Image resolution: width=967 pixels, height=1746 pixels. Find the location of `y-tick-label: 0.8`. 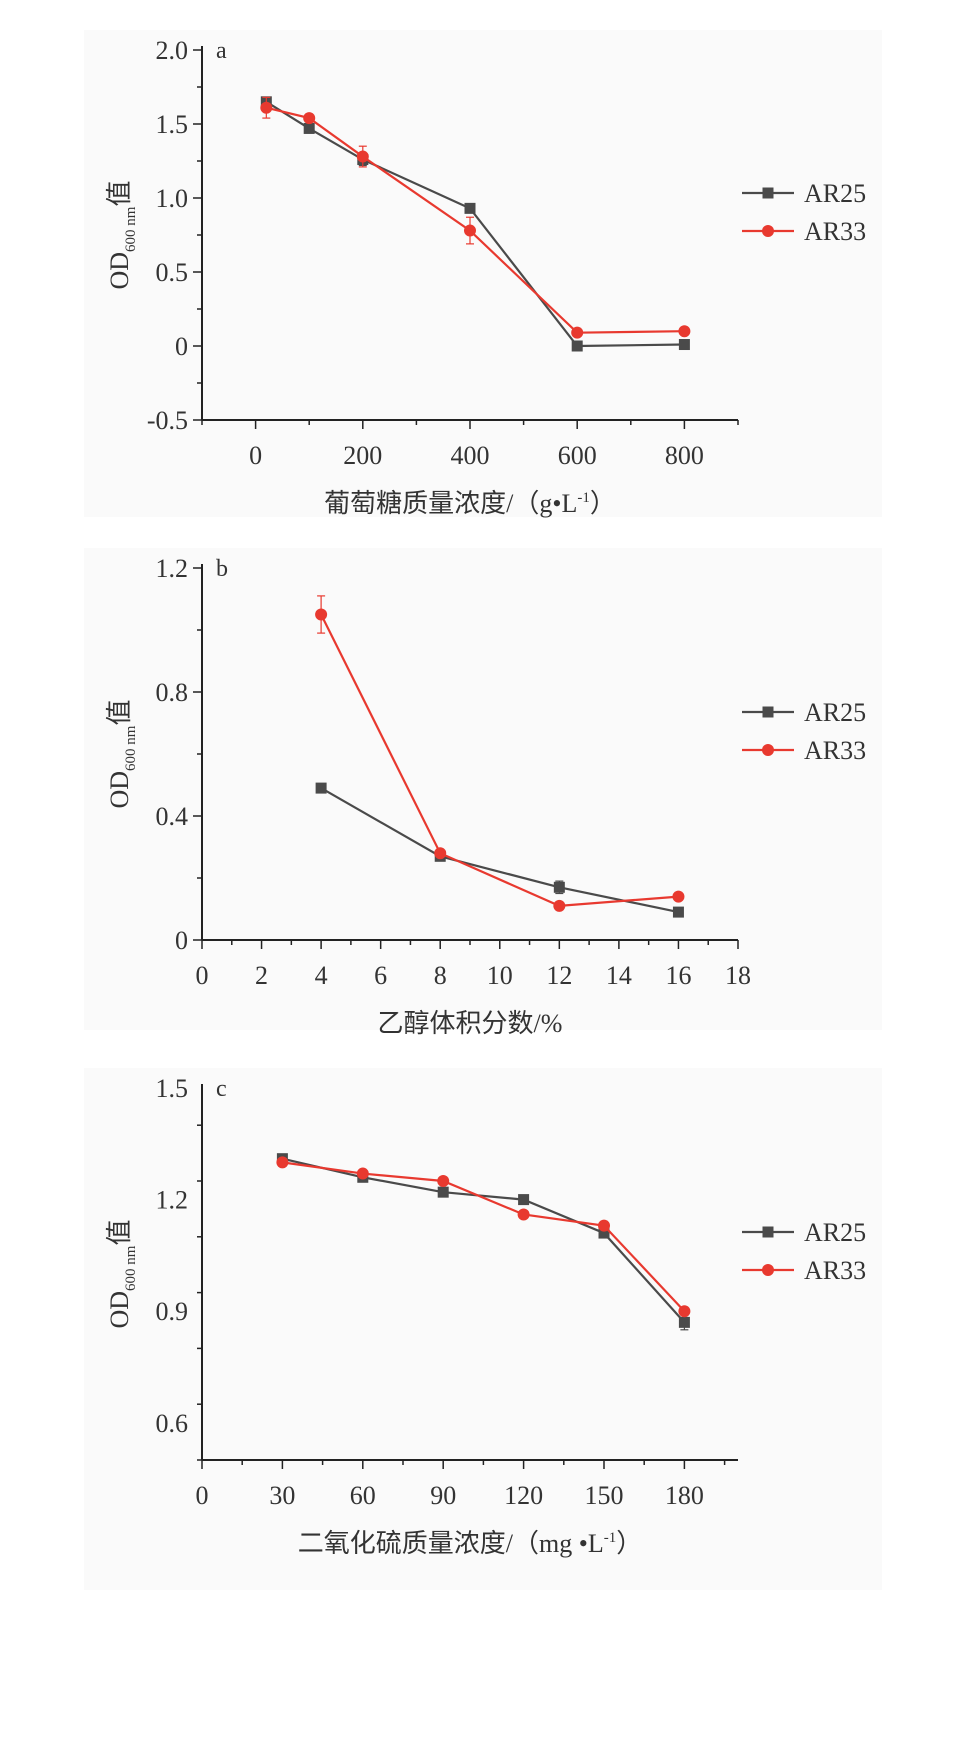

y-tick-label: 0.8 is located at coordinates (172, 692).